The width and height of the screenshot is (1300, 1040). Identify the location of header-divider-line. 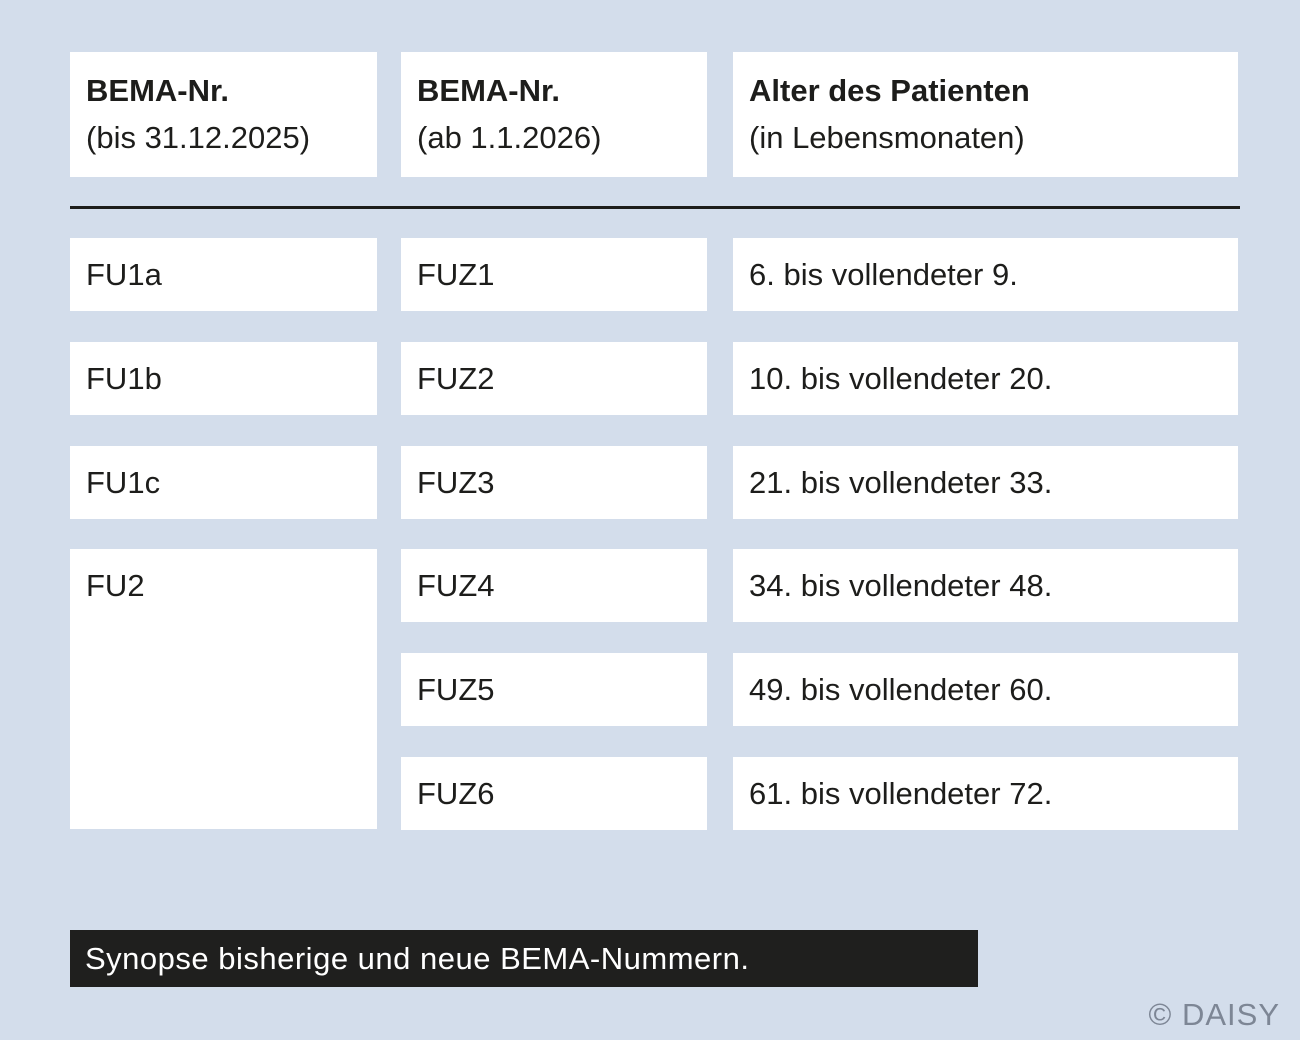
(655, 207).